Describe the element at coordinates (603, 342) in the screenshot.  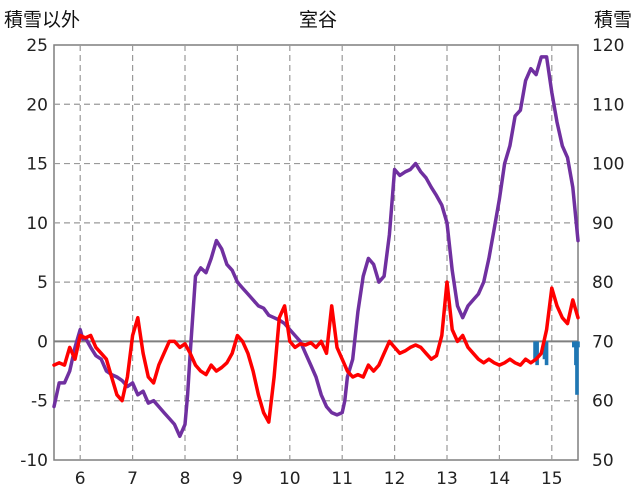
I see `y-right-tick: 70` at that location.